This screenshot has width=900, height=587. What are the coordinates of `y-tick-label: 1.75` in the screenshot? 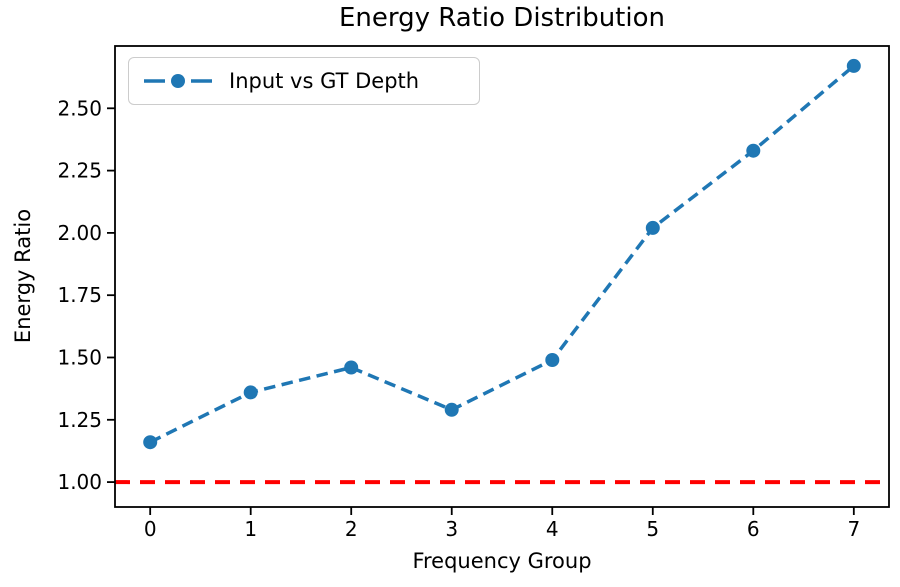 It's located at (79, 295).